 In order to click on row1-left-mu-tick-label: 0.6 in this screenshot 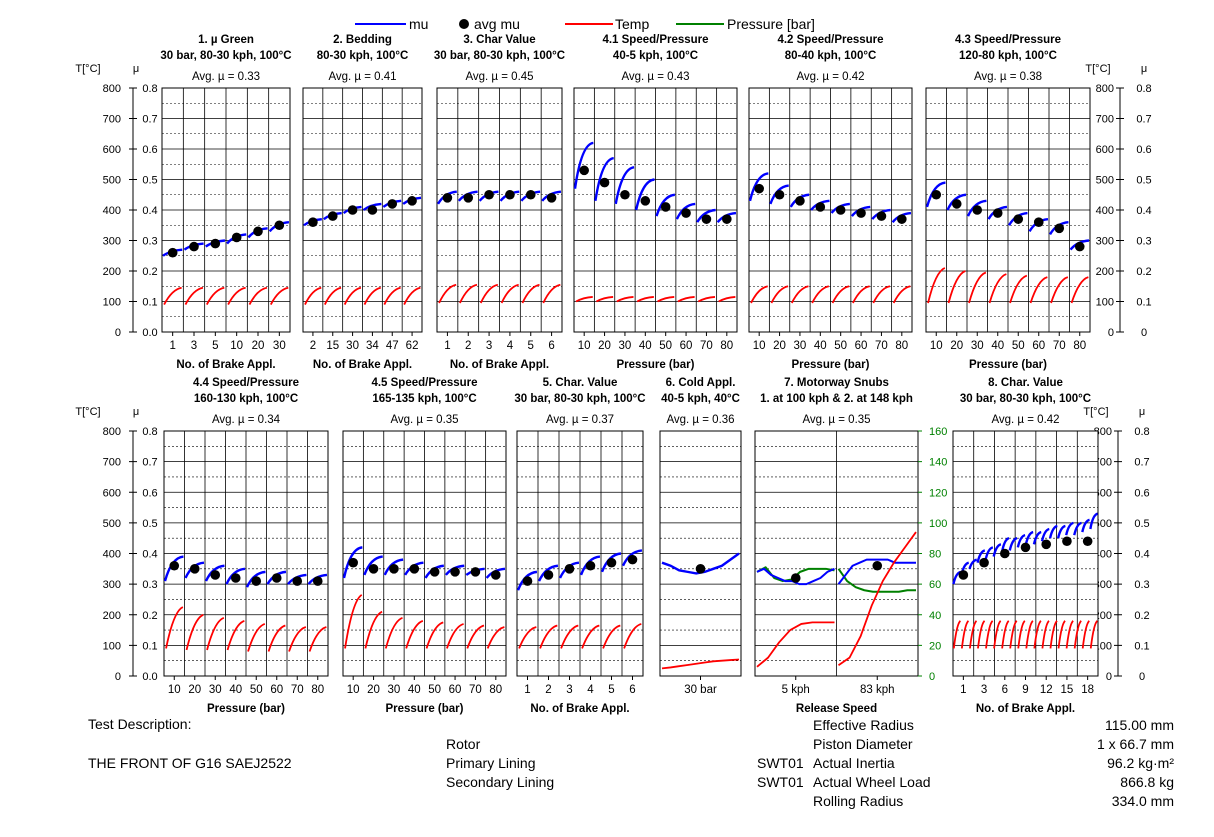, I will do `click(149, 150)`.